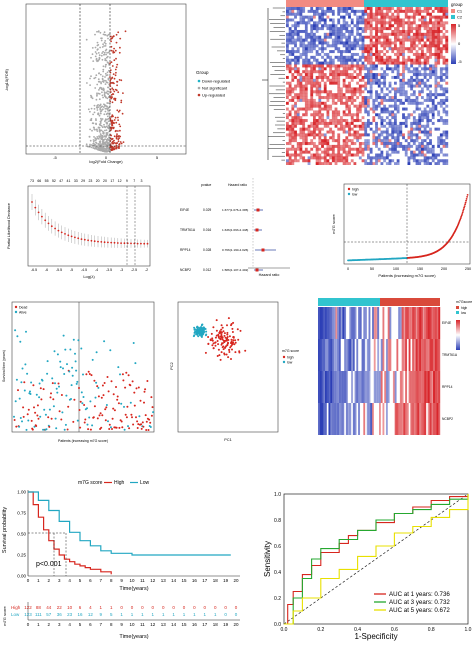 This screenshot has width=474, height=646. Describe the element at coordinates (235, 250) in the screenshot. I see `forest-hr: 0.766(1.190-4.026)` at that location.